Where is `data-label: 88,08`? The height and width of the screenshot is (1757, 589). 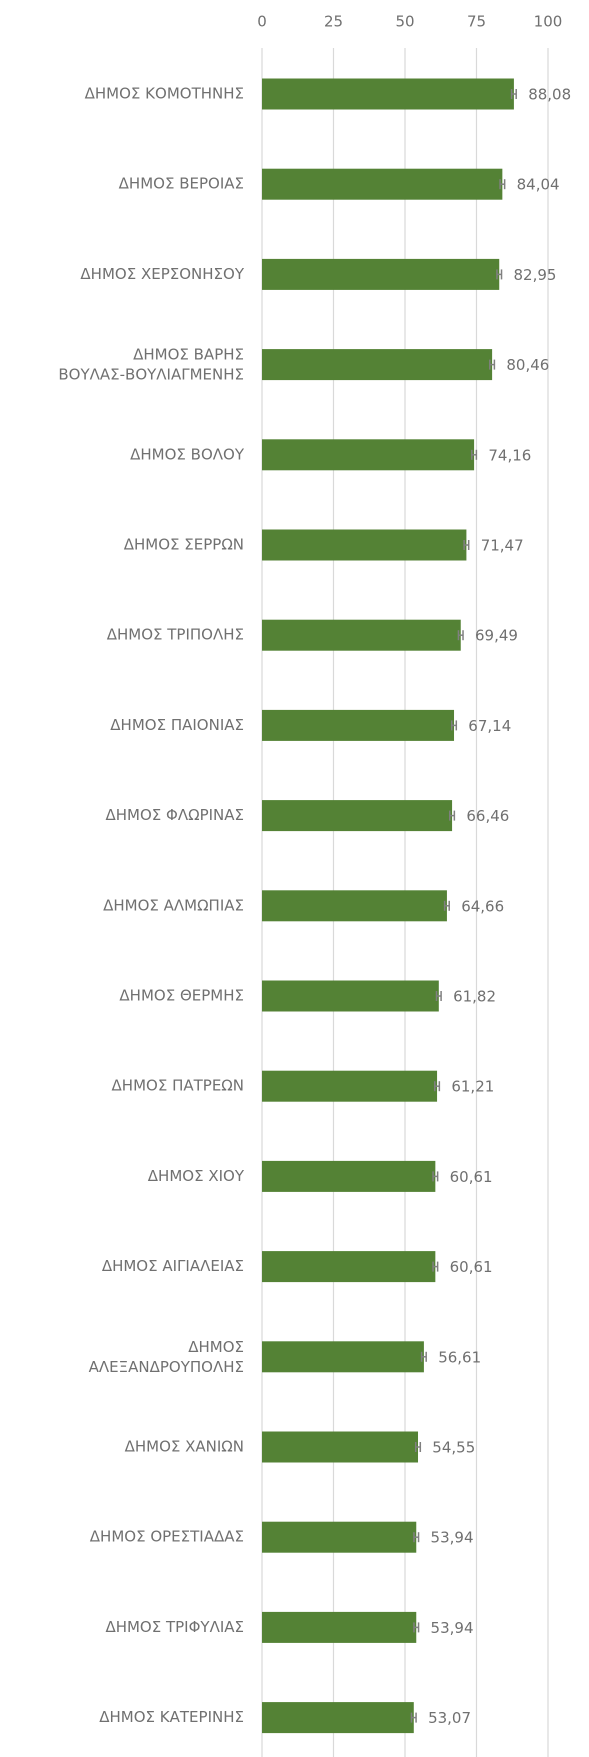
data-label: 88,08 is located at coordinates (549, 95).